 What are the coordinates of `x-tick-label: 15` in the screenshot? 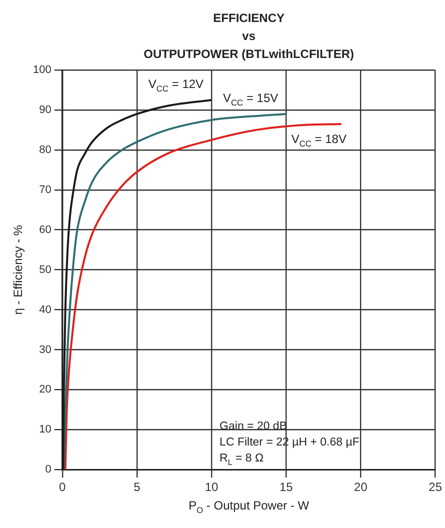 It's located at (286, 487).